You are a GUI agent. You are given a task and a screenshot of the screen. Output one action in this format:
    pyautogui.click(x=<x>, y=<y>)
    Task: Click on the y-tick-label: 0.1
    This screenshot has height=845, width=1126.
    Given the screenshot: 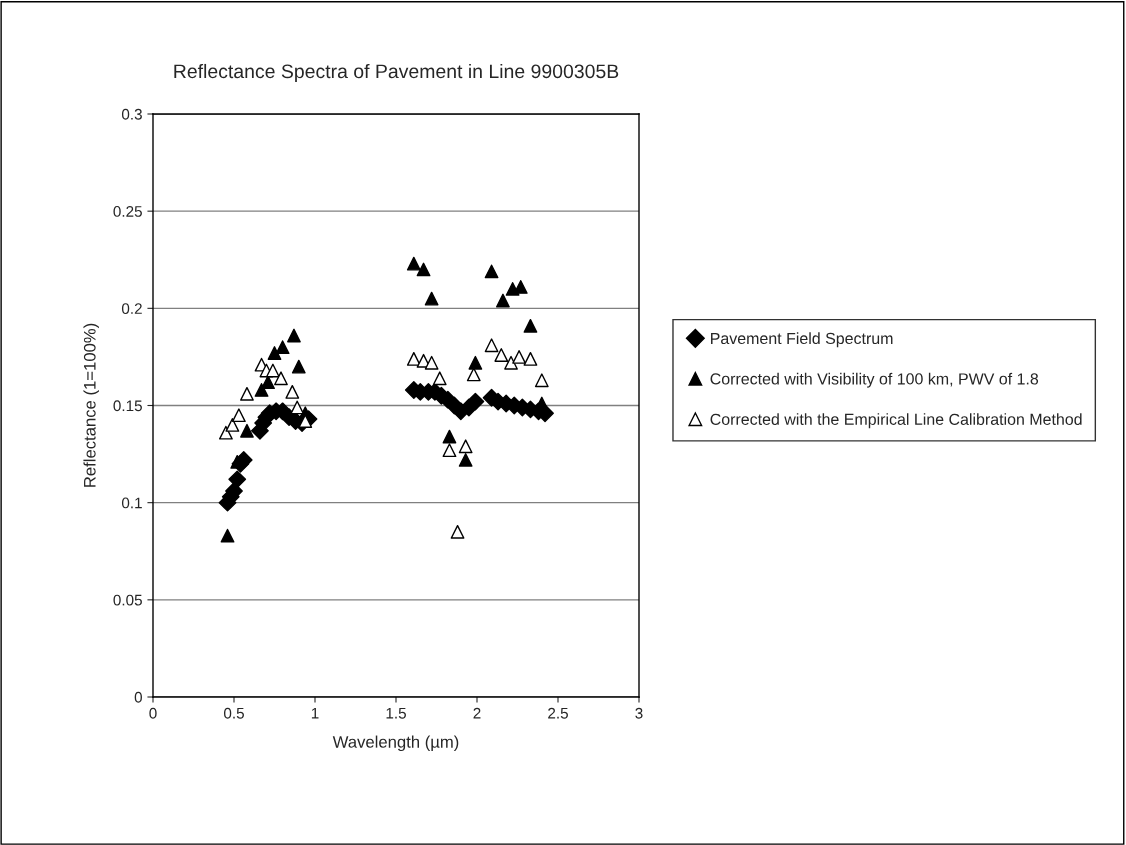 What is the action you would take?
    pyautogui.click(x=131, y=503)
    